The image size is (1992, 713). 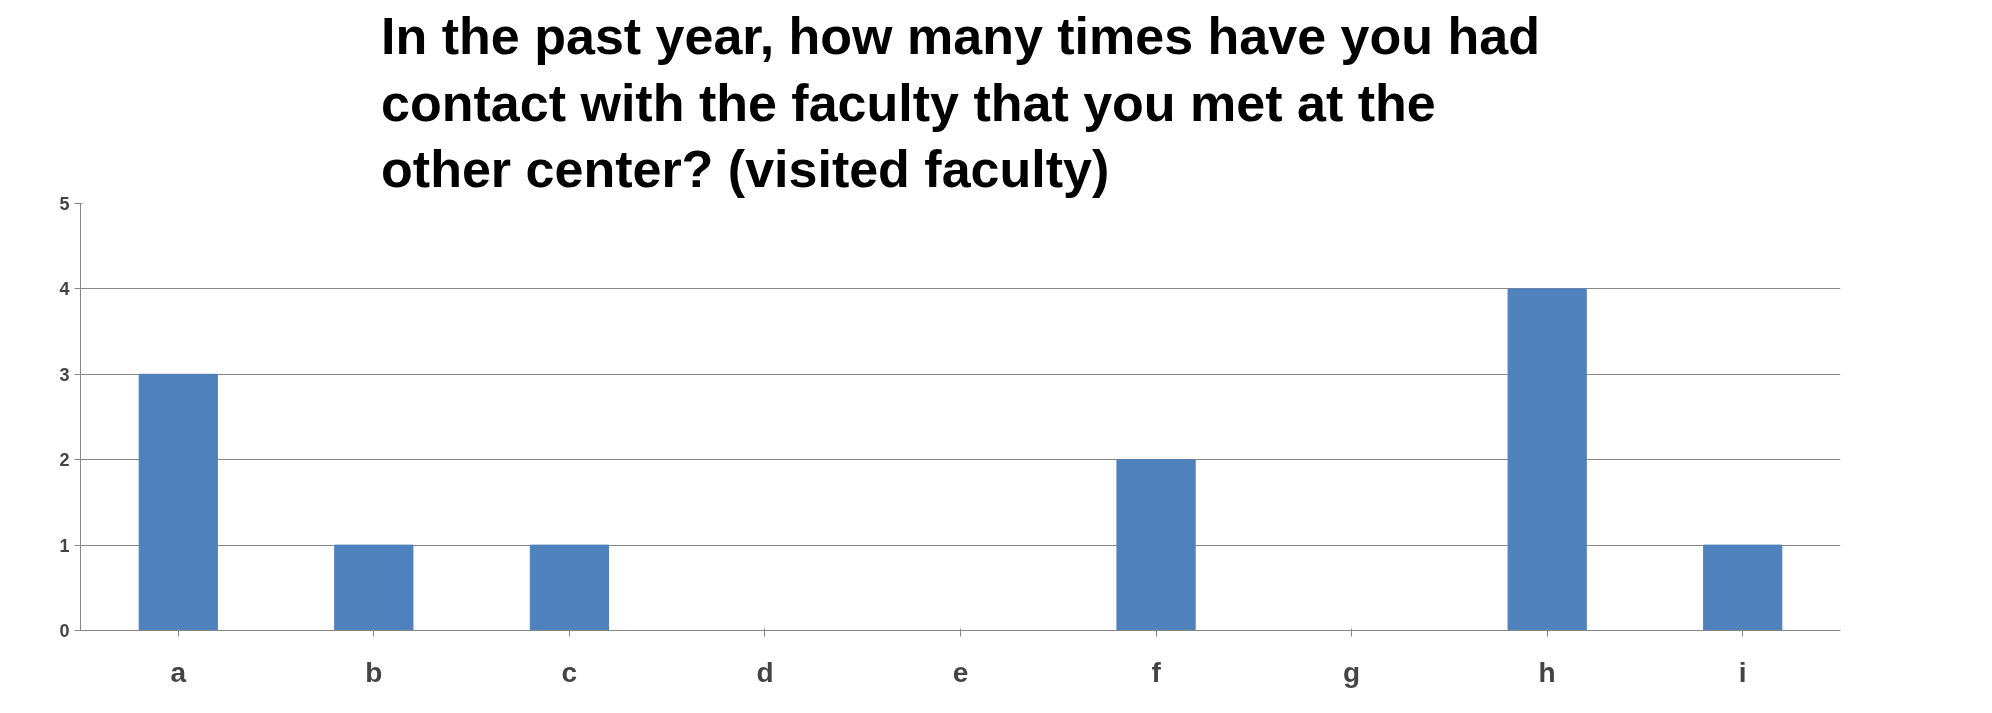 I want to click on x-tick-label: g, so click(x=1352, y=672).